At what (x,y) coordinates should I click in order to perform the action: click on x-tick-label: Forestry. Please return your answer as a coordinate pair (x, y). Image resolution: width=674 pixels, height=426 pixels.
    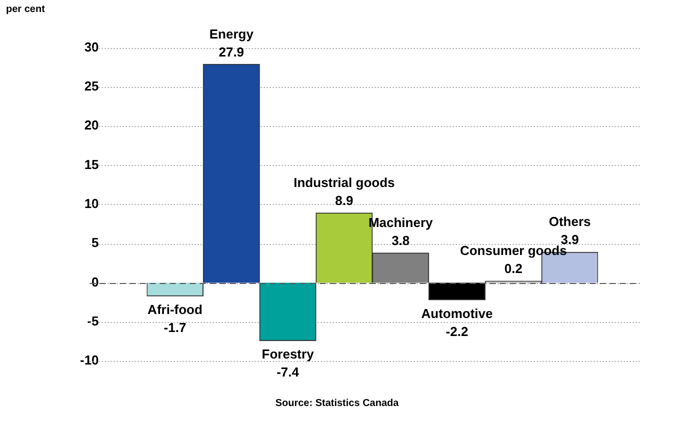
    Looking at the image, I should click on (288, 354).